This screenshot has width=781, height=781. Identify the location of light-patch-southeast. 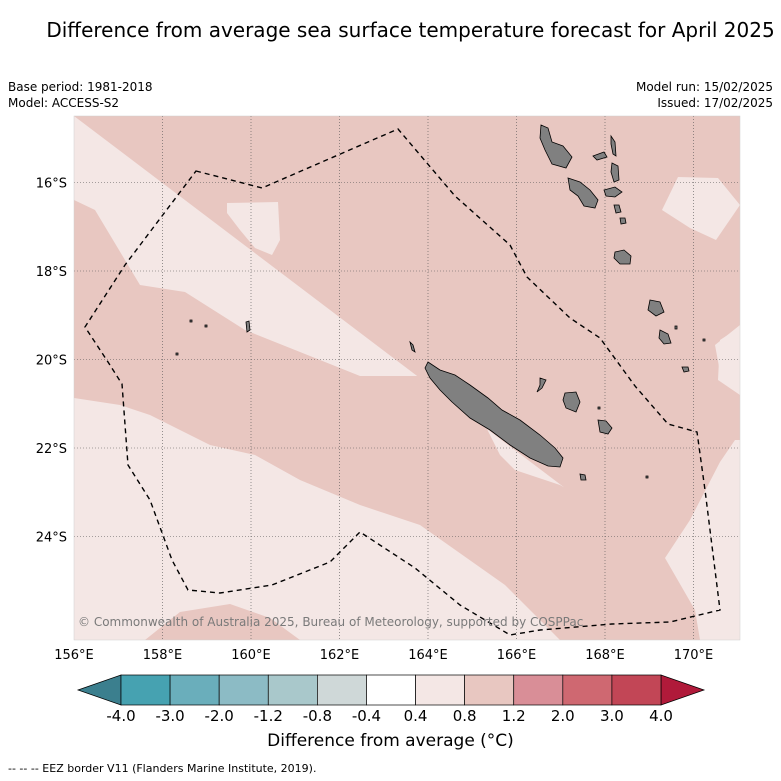
(729, 361).